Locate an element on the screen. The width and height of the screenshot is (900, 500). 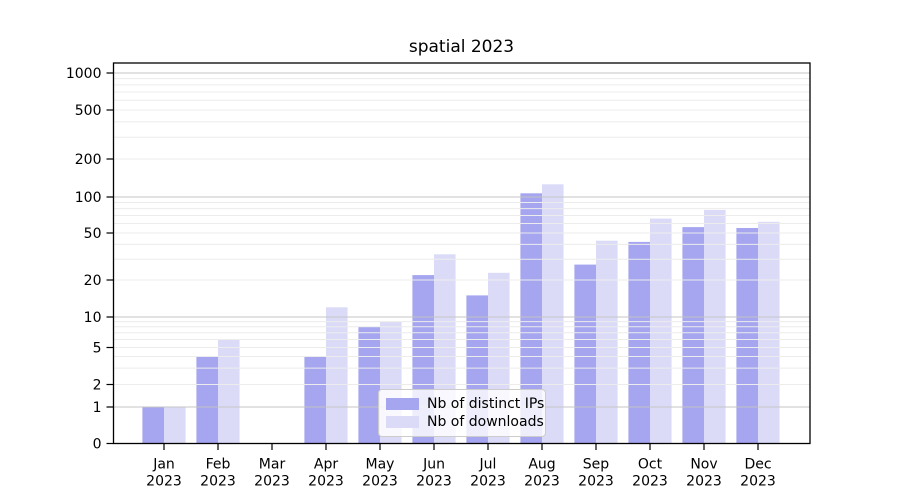
y-tick-label: 1000 is located at coordinates (84, 74).